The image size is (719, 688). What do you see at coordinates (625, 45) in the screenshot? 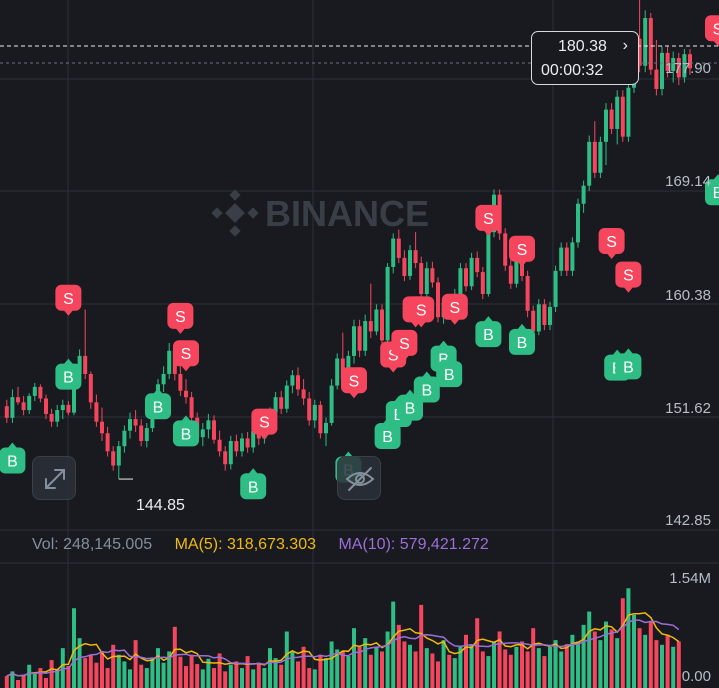
I see `chevron-right-icon: ›` at bounding box center [625, 45].